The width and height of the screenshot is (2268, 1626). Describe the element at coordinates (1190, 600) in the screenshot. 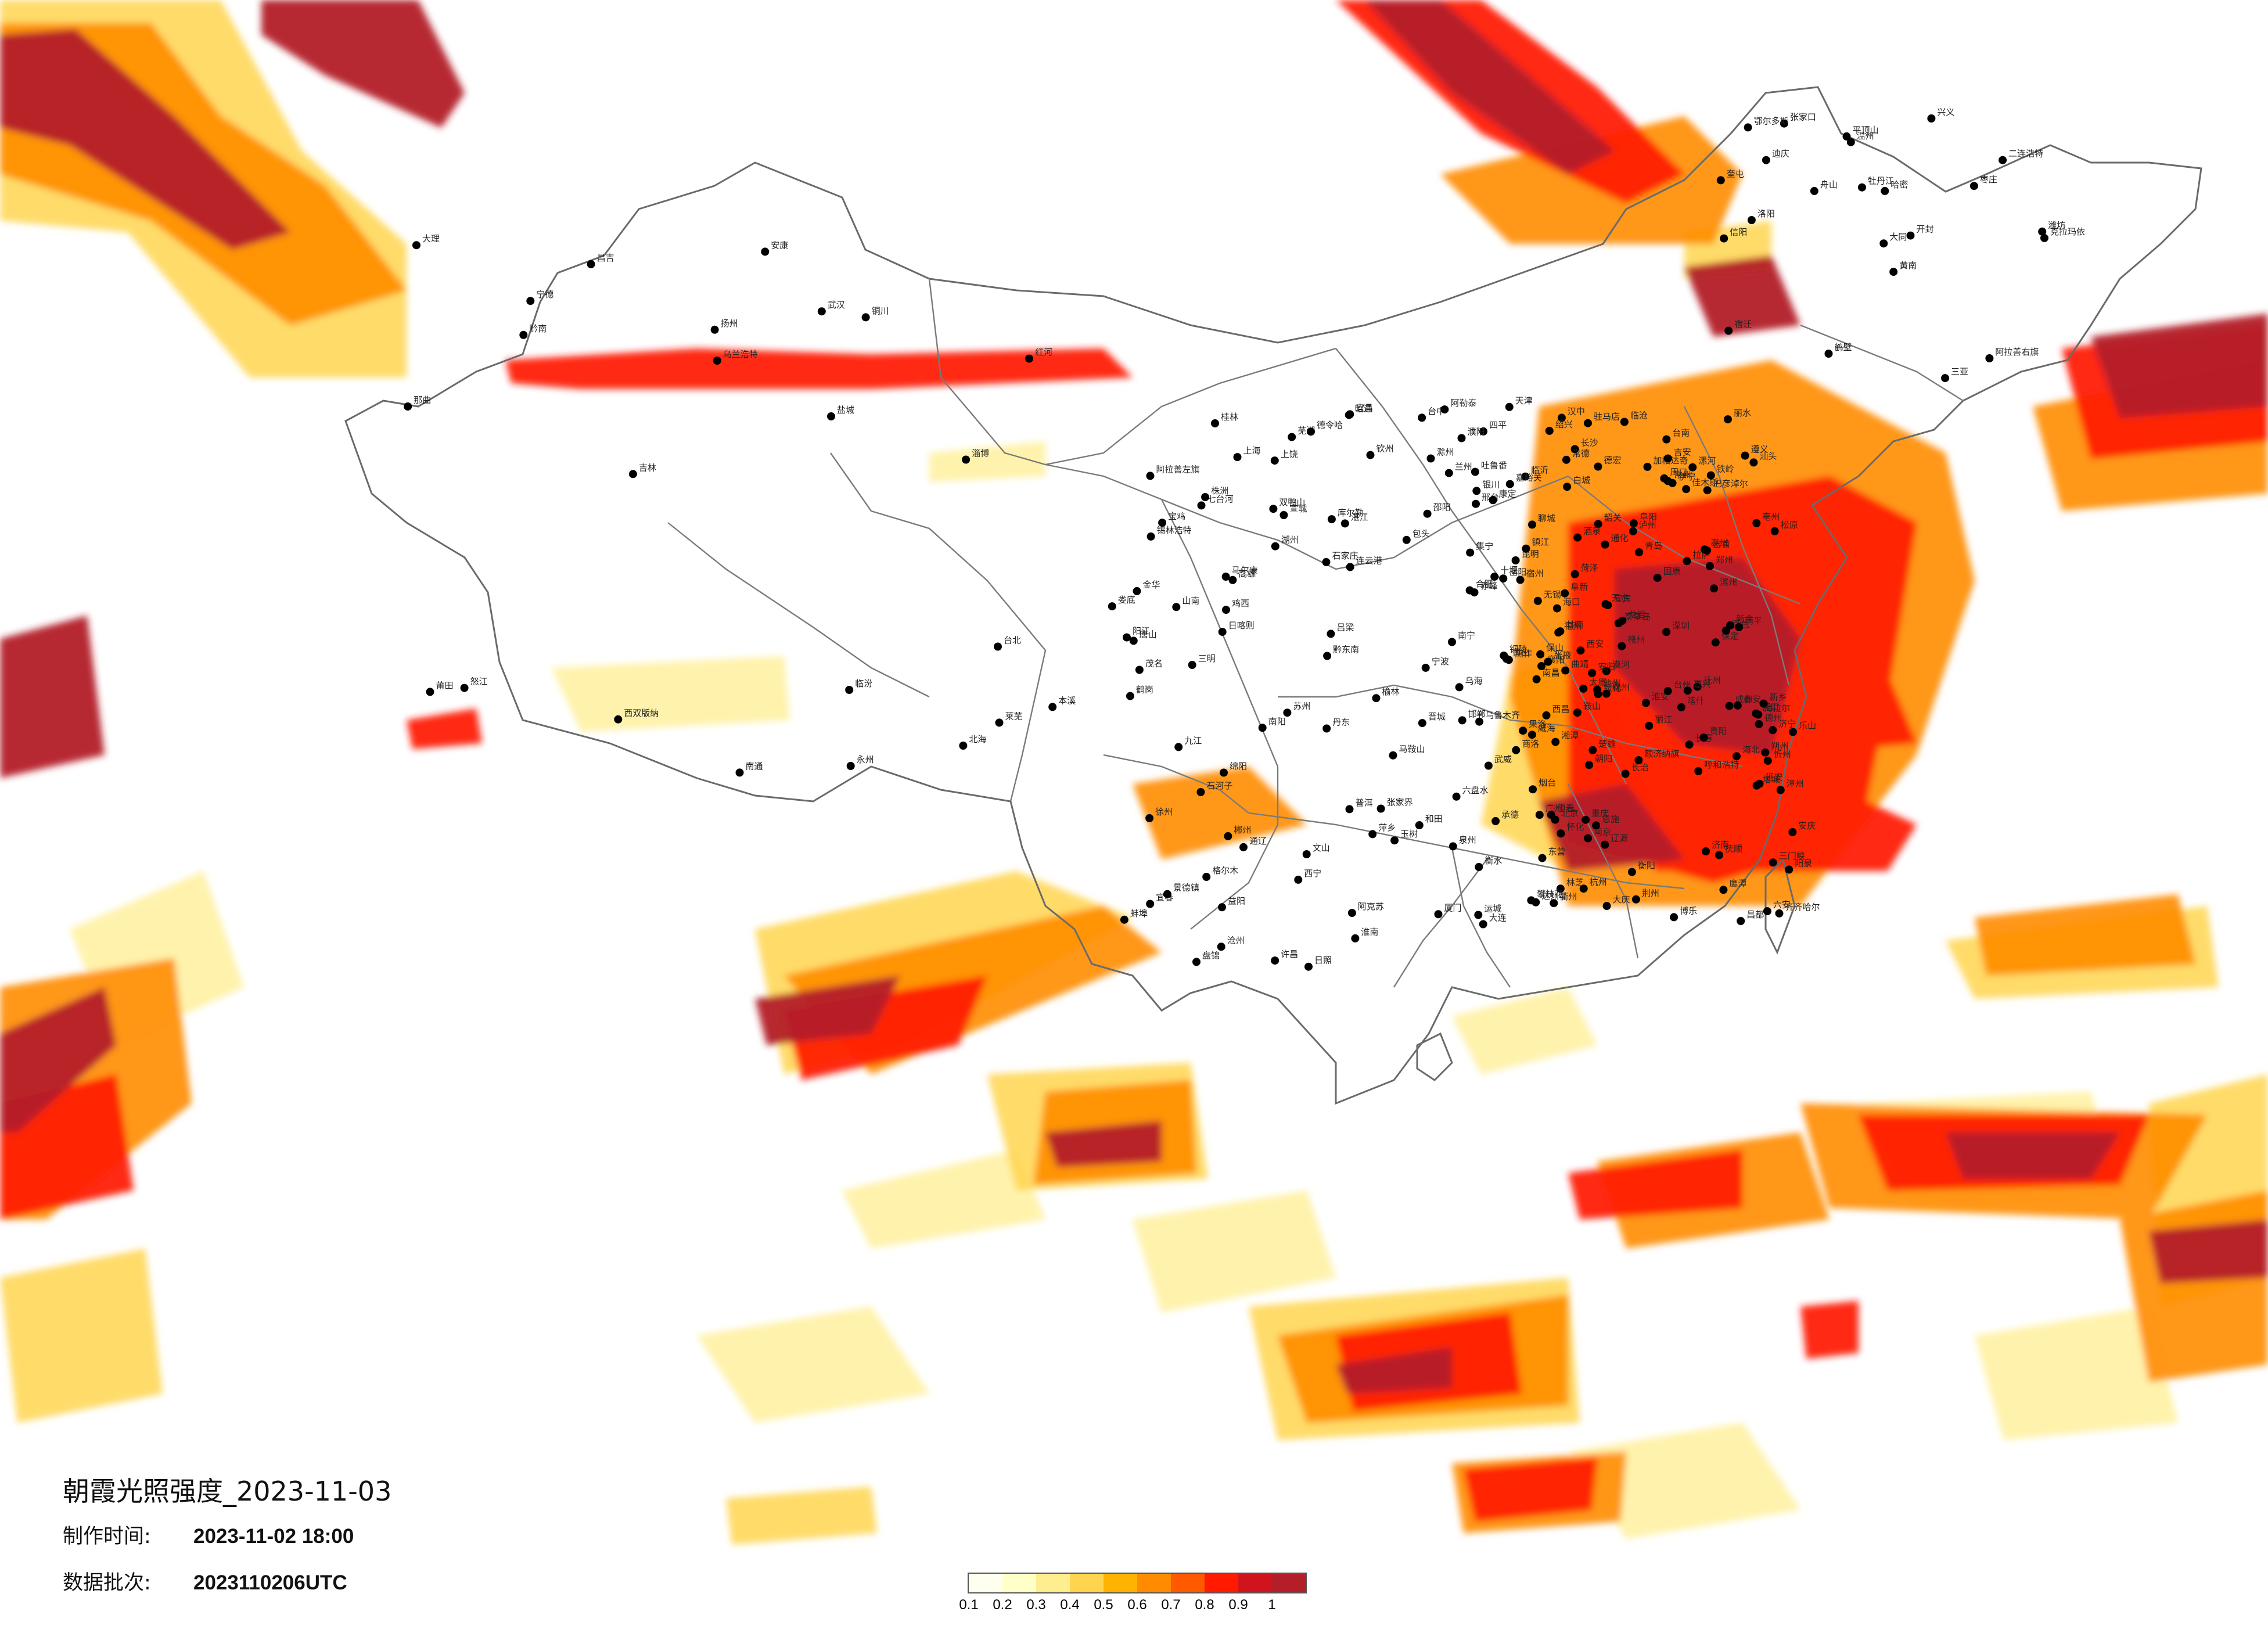

I see `city-label: 山南` at that location.